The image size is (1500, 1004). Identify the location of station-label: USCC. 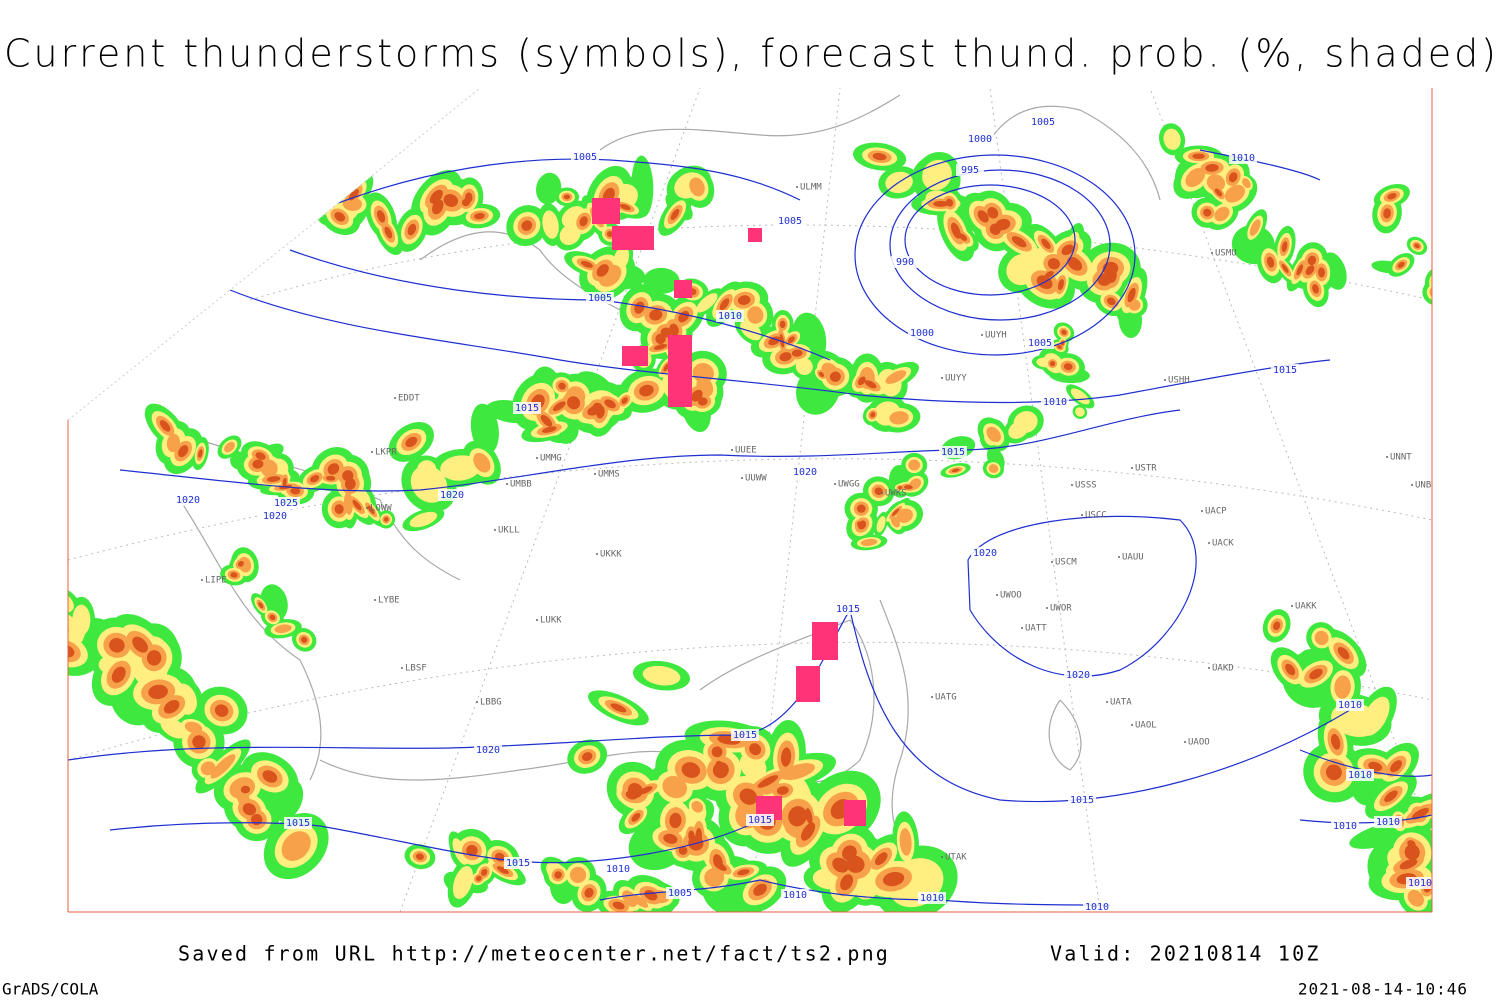
(1096, 516).